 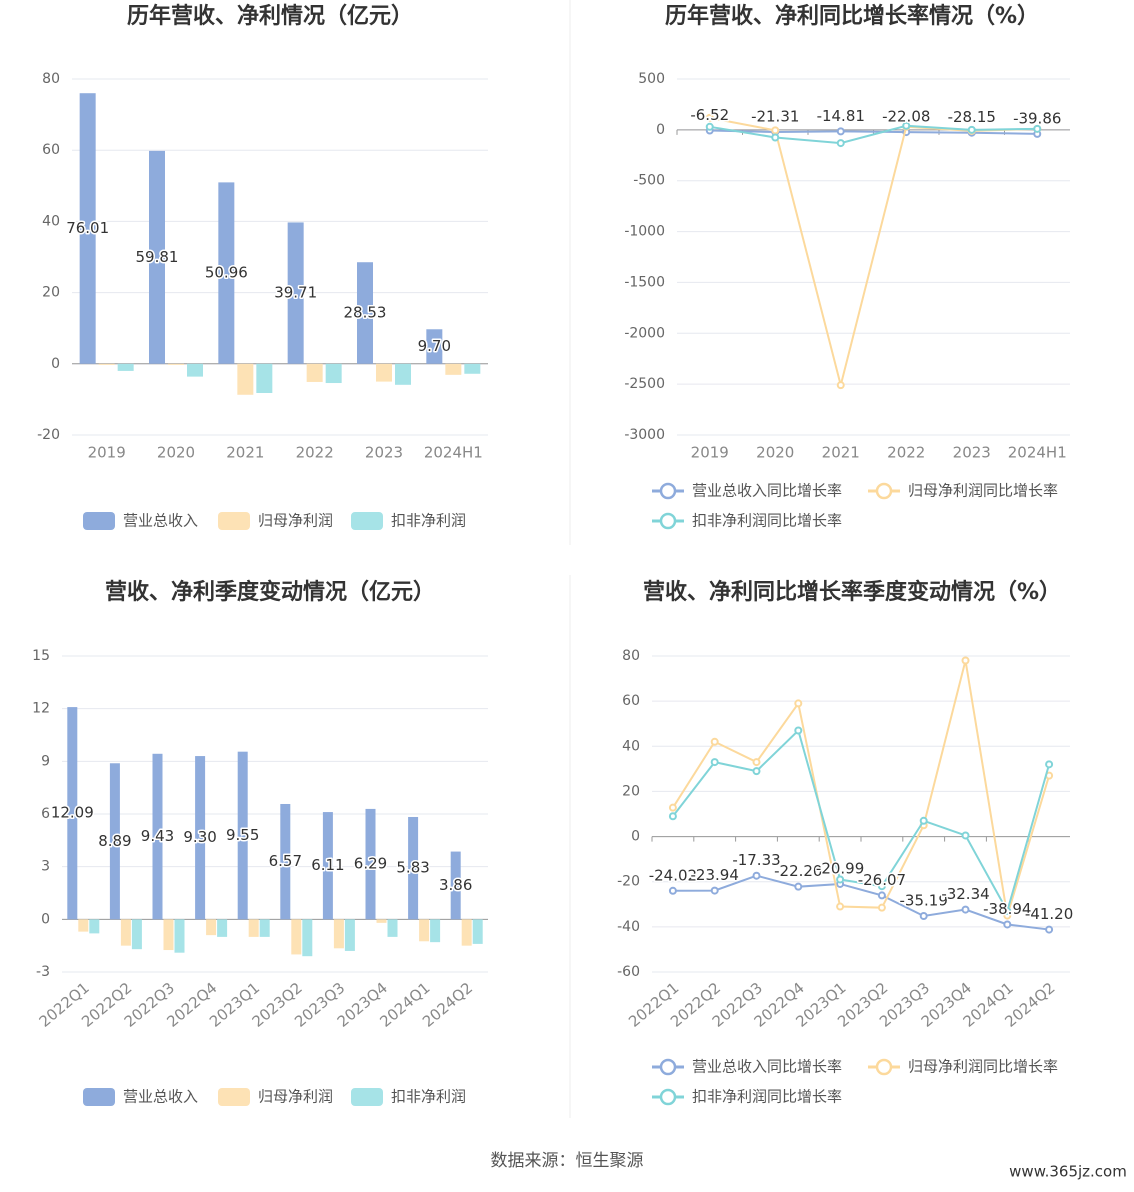 I want to click on x-tick-label: 2024H1, so click(x=453, y=453).